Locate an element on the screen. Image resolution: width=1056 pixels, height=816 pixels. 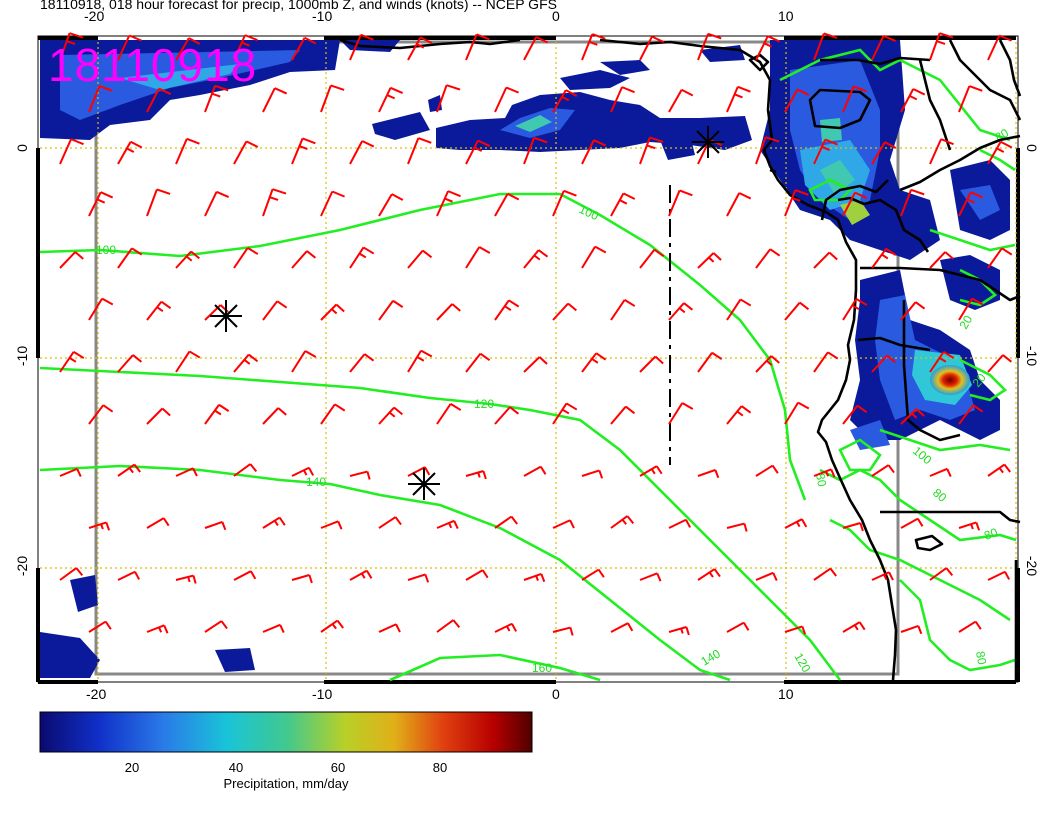
asterisk-marker is located at coordinates (424, 484).